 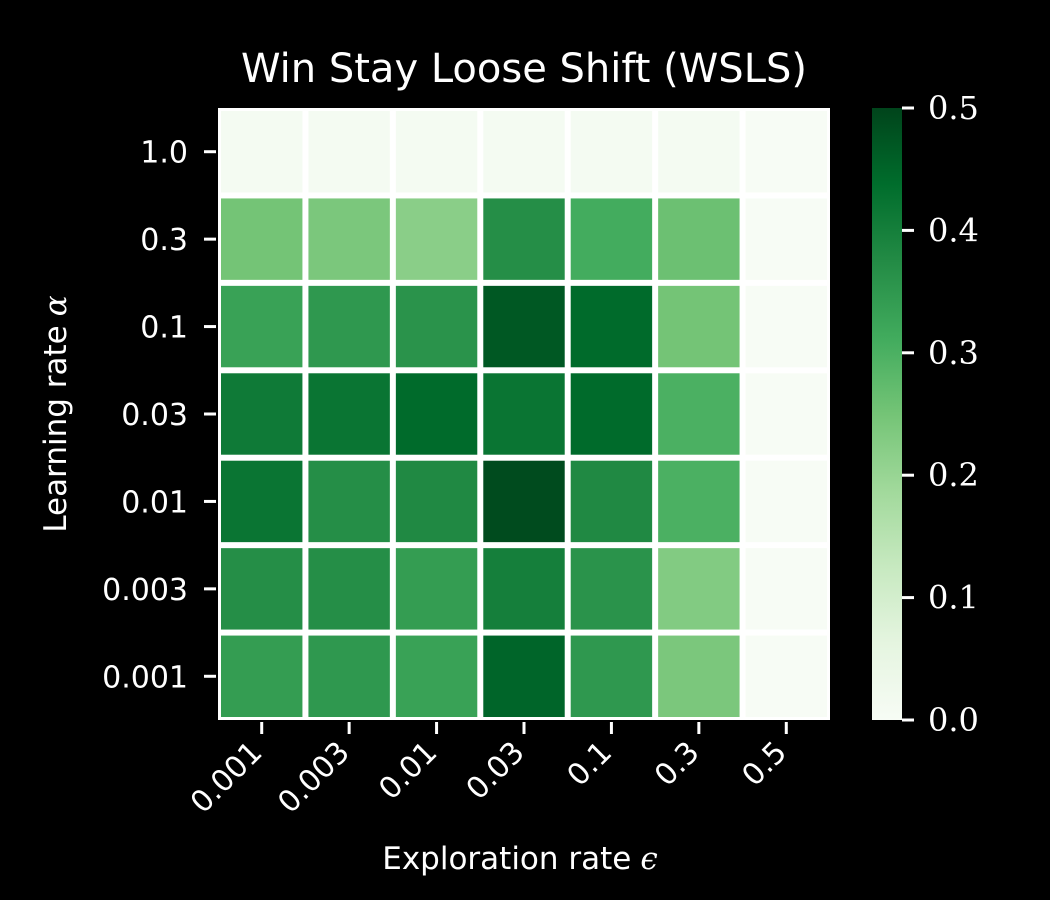 What do you see at coordinates (145, 590) in the screenshot?
I see `y-tick-label: 0.003` at bounding box center [145, 590].